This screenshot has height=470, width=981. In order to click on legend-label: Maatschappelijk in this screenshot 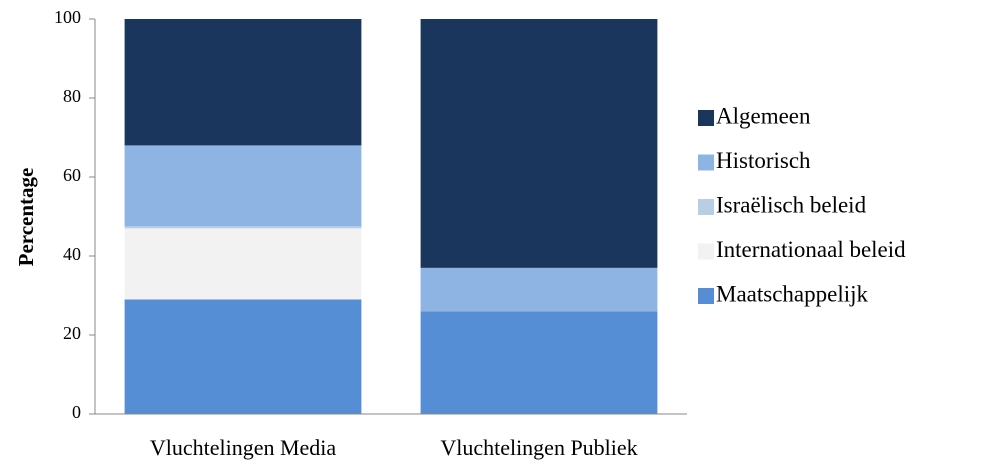, I will do `click(792, 293)`.